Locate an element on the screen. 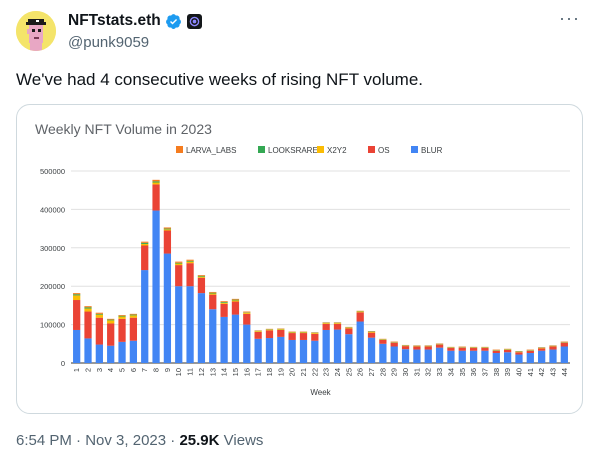 This screenshot has height=468, width=602. x-tick-label: 35 is located at coordinates (462, 372).